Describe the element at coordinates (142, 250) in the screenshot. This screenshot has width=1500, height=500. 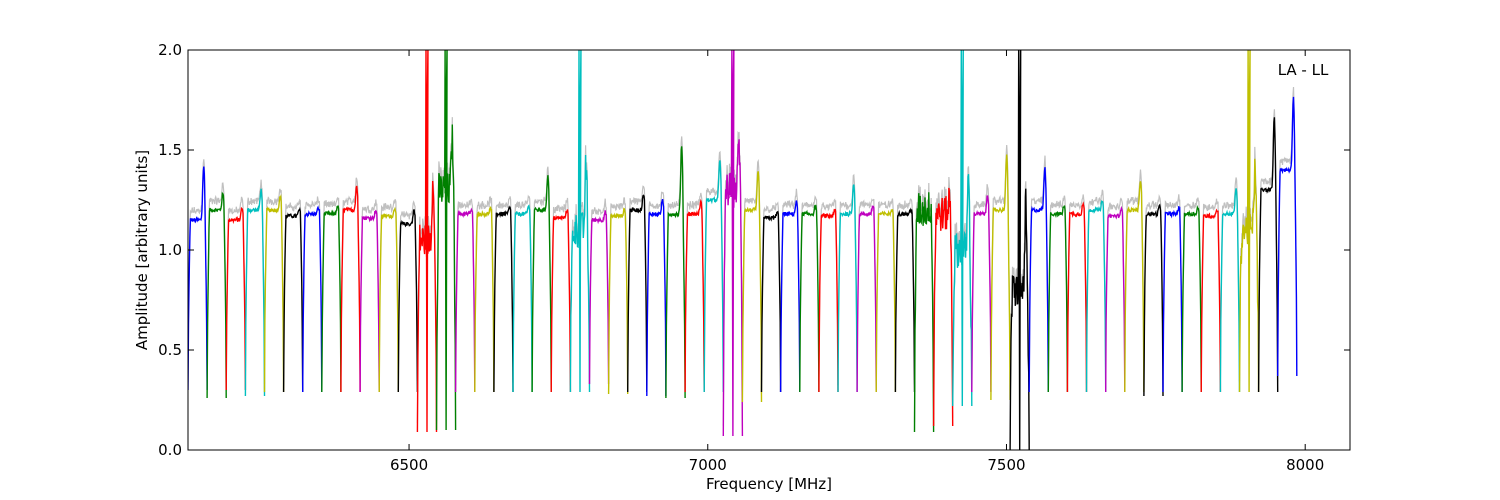
I see `y-axis-label: Amplitude [arbitrary units]` at that location.